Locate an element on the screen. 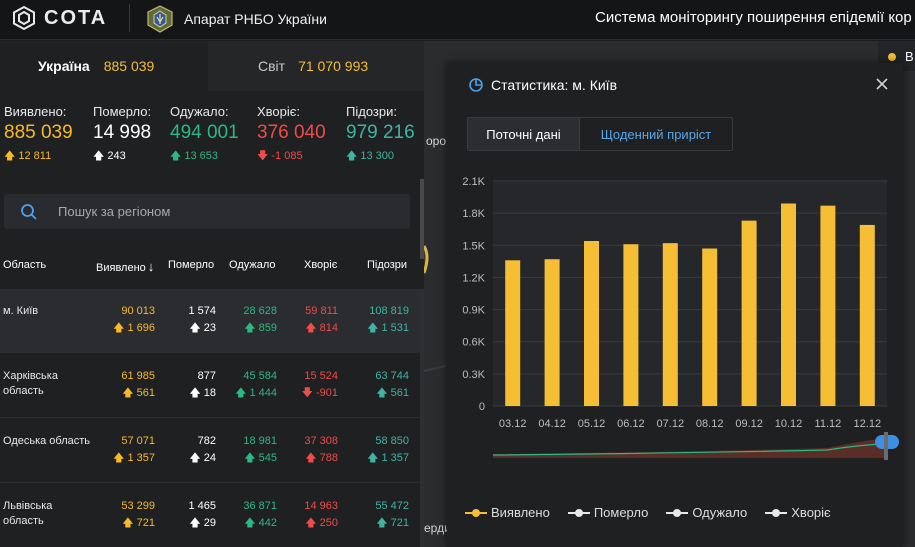 Image resolution: width=915 pixels, height=547 pixels. scope-tabs: Україна 885 039 Світ 71 070 993 is located at coordinates (212, 66).